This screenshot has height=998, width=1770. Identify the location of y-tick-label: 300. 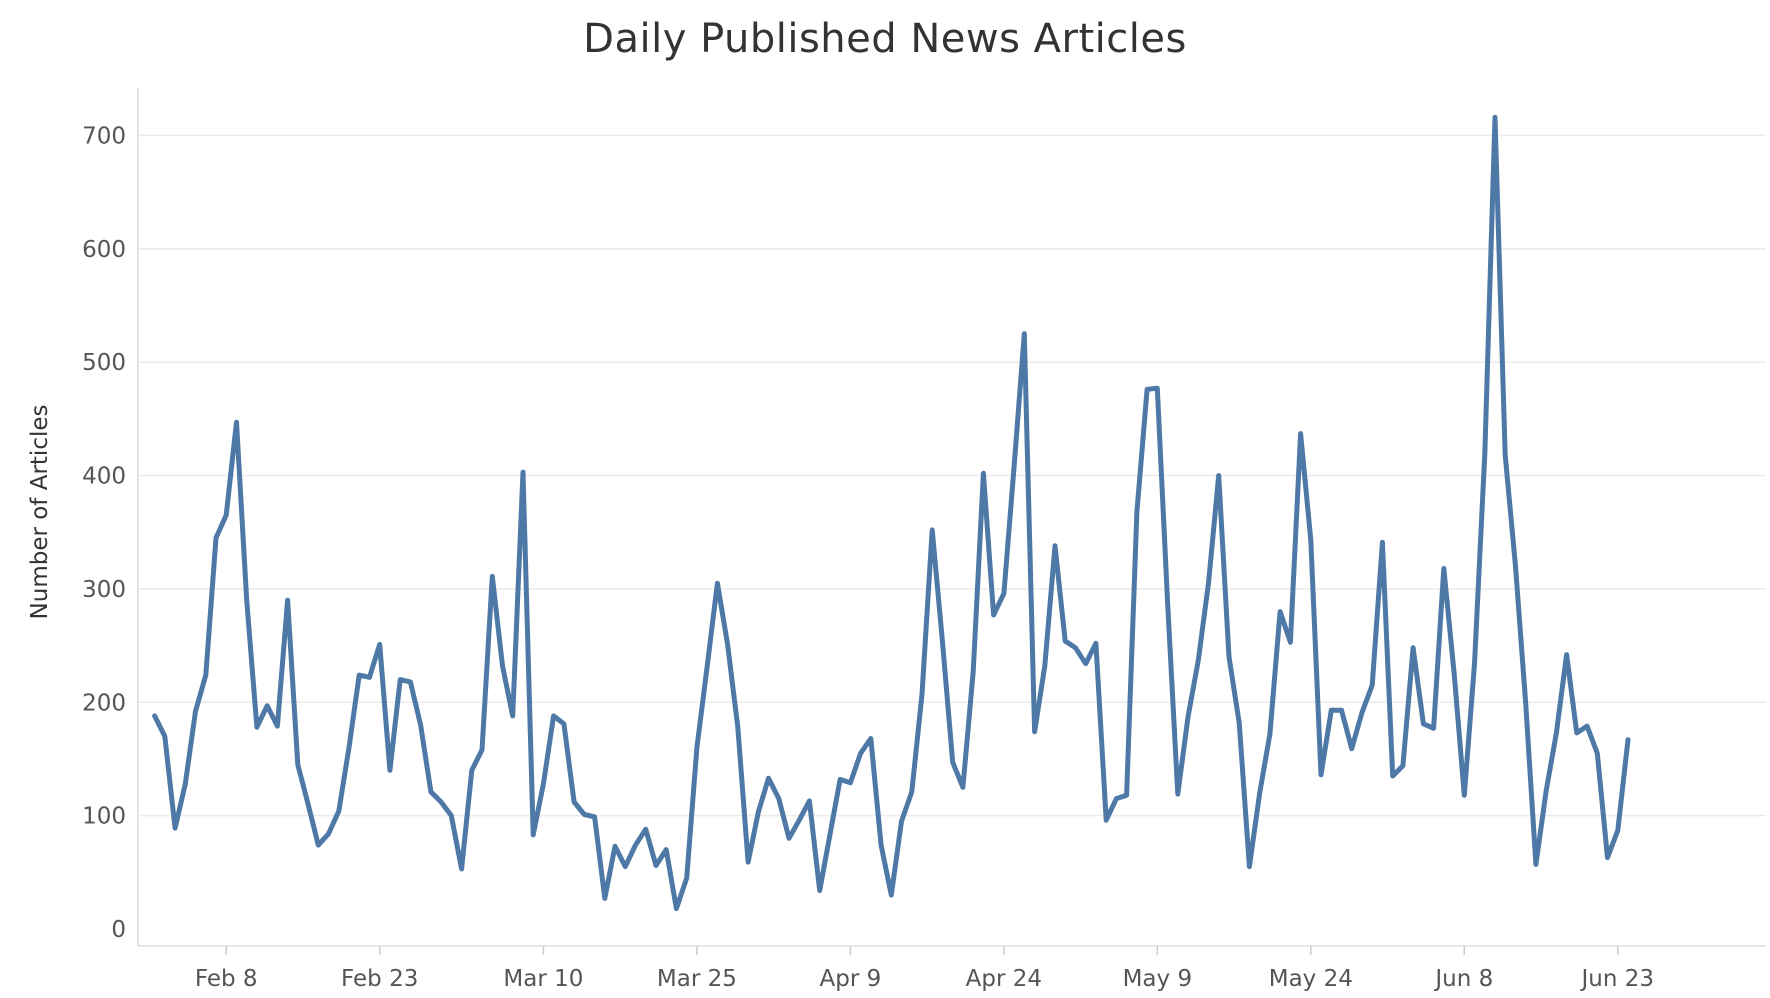
(104, 590).